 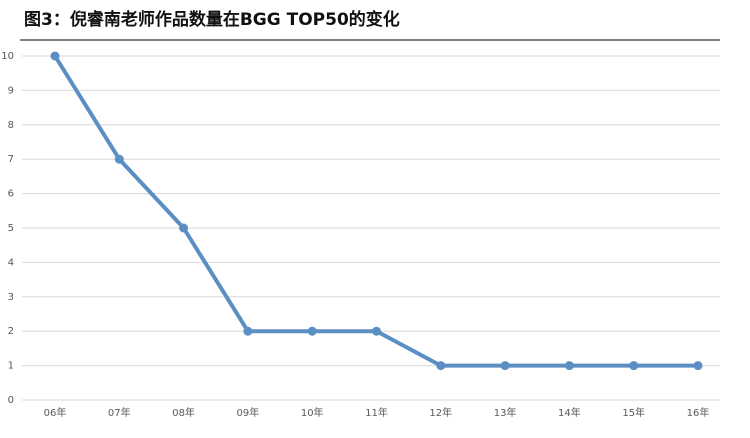 What do you see at coordinates (440, 412) in the screenshot?
I see `x-tick-label: 12年` at bounding box center [440, 412].